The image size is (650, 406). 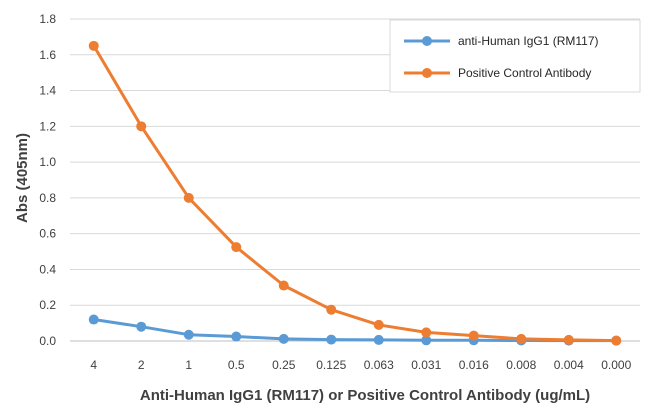 What do you see at coordinates (47, 19) in the screenshot?
I see `y-tick-label: 1.8` at bounding box center [47, 19].